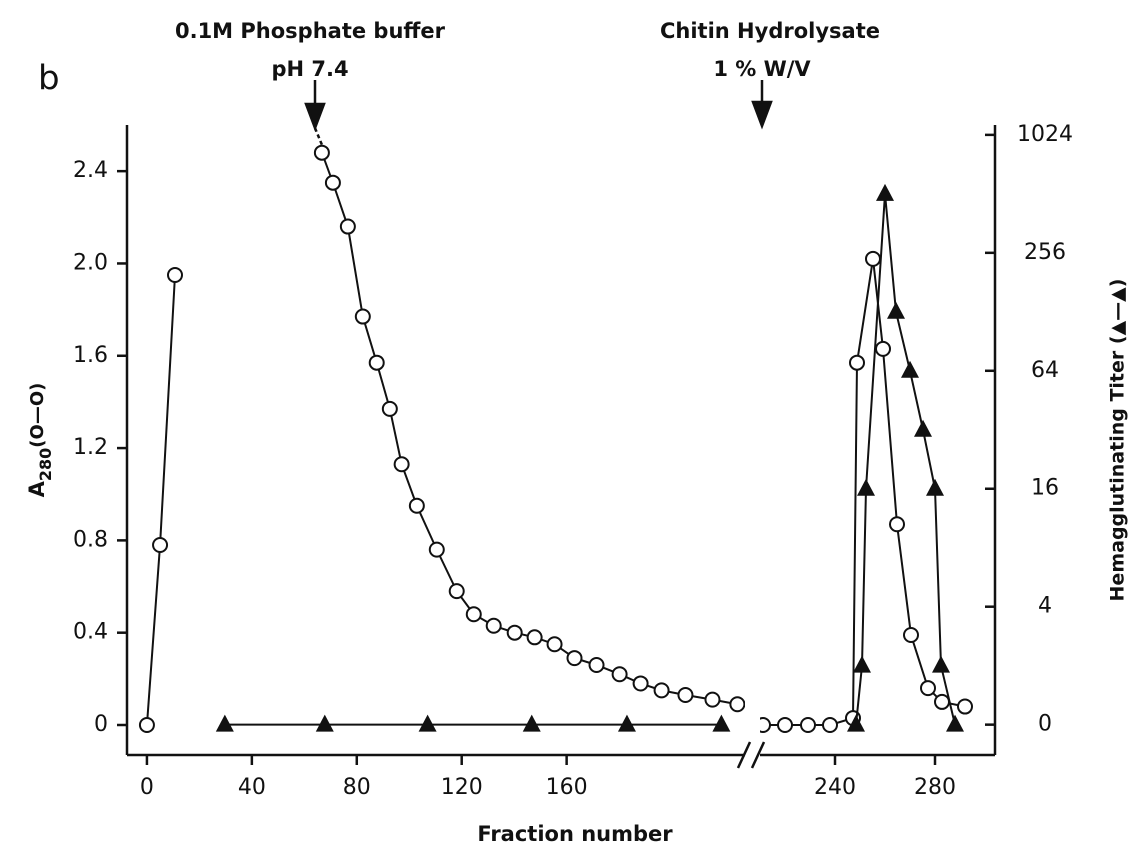  Describe the element at coordinates (538, 113) in the screenshot. I see `arrow` at that location.